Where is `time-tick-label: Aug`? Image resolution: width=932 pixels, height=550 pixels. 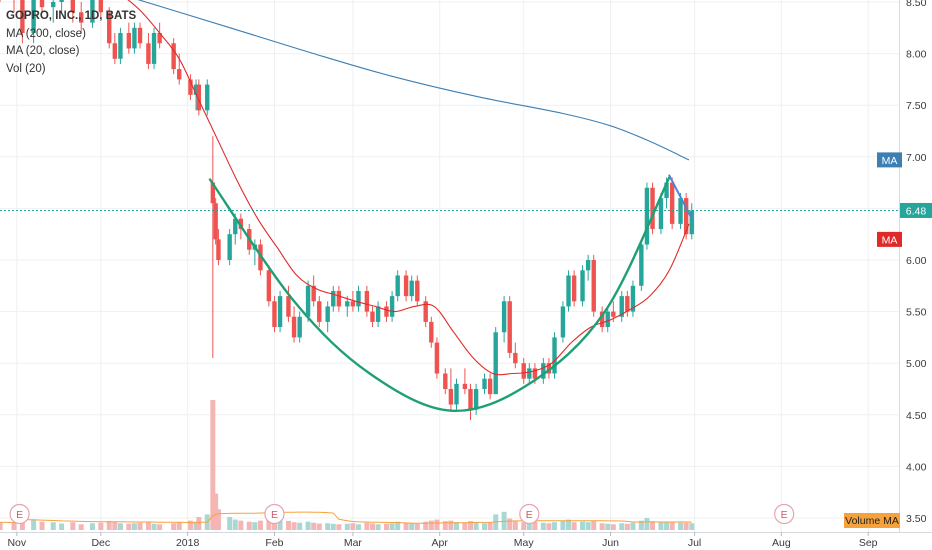
time-tick-label: Aug is located at coordinates (781, 543).